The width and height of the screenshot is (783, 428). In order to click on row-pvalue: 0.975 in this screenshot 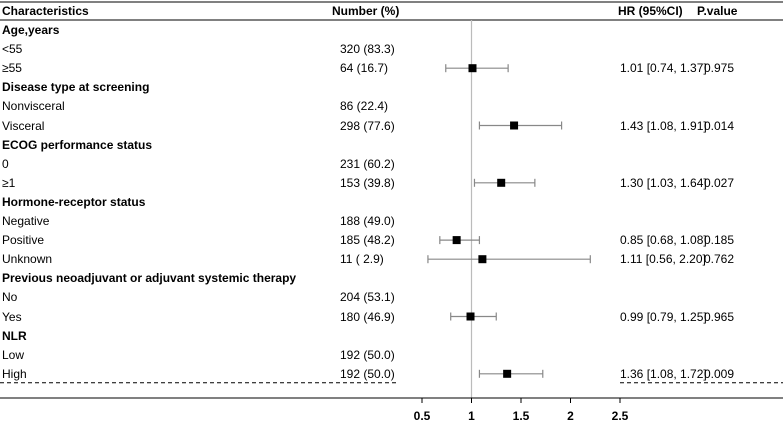, I will do `click(719, 68)`.